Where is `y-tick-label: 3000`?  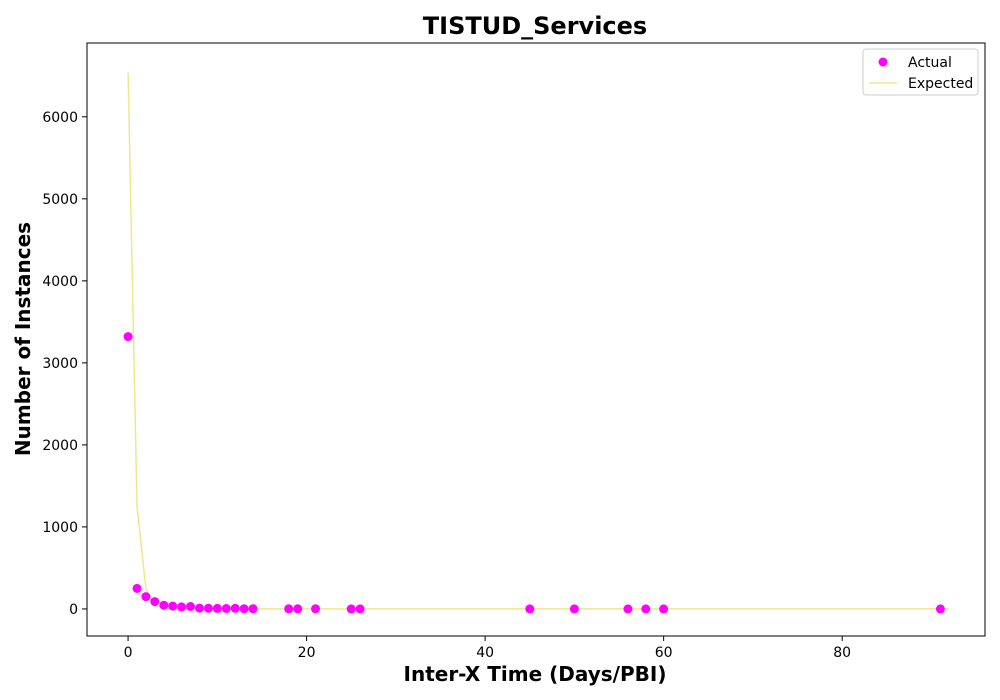
y-tick-label: 3000 is located at coordinates (60, 364).